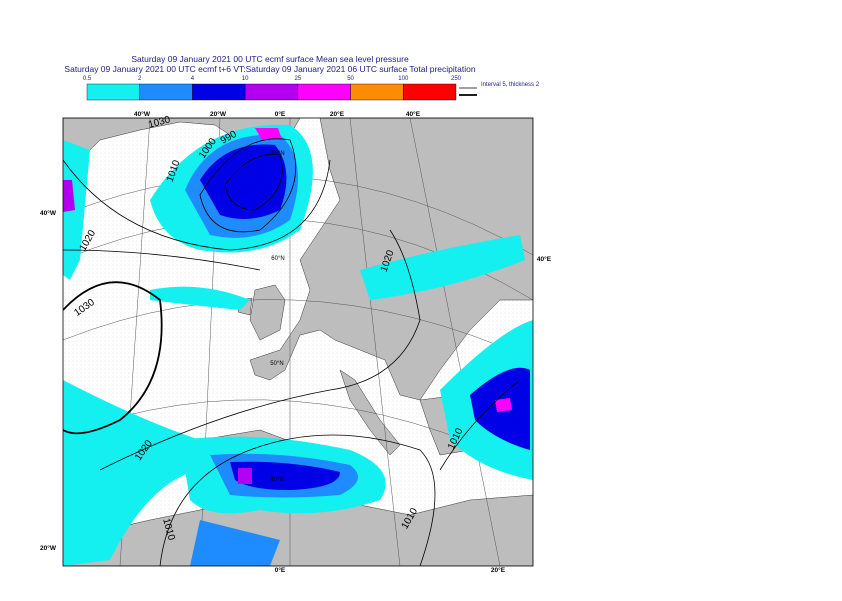 The height and width of the screenshot is (601, 842). Describe the element at coordinates (276, 364) in the screenshot. I see `latitude-label: 50°N` at that location.